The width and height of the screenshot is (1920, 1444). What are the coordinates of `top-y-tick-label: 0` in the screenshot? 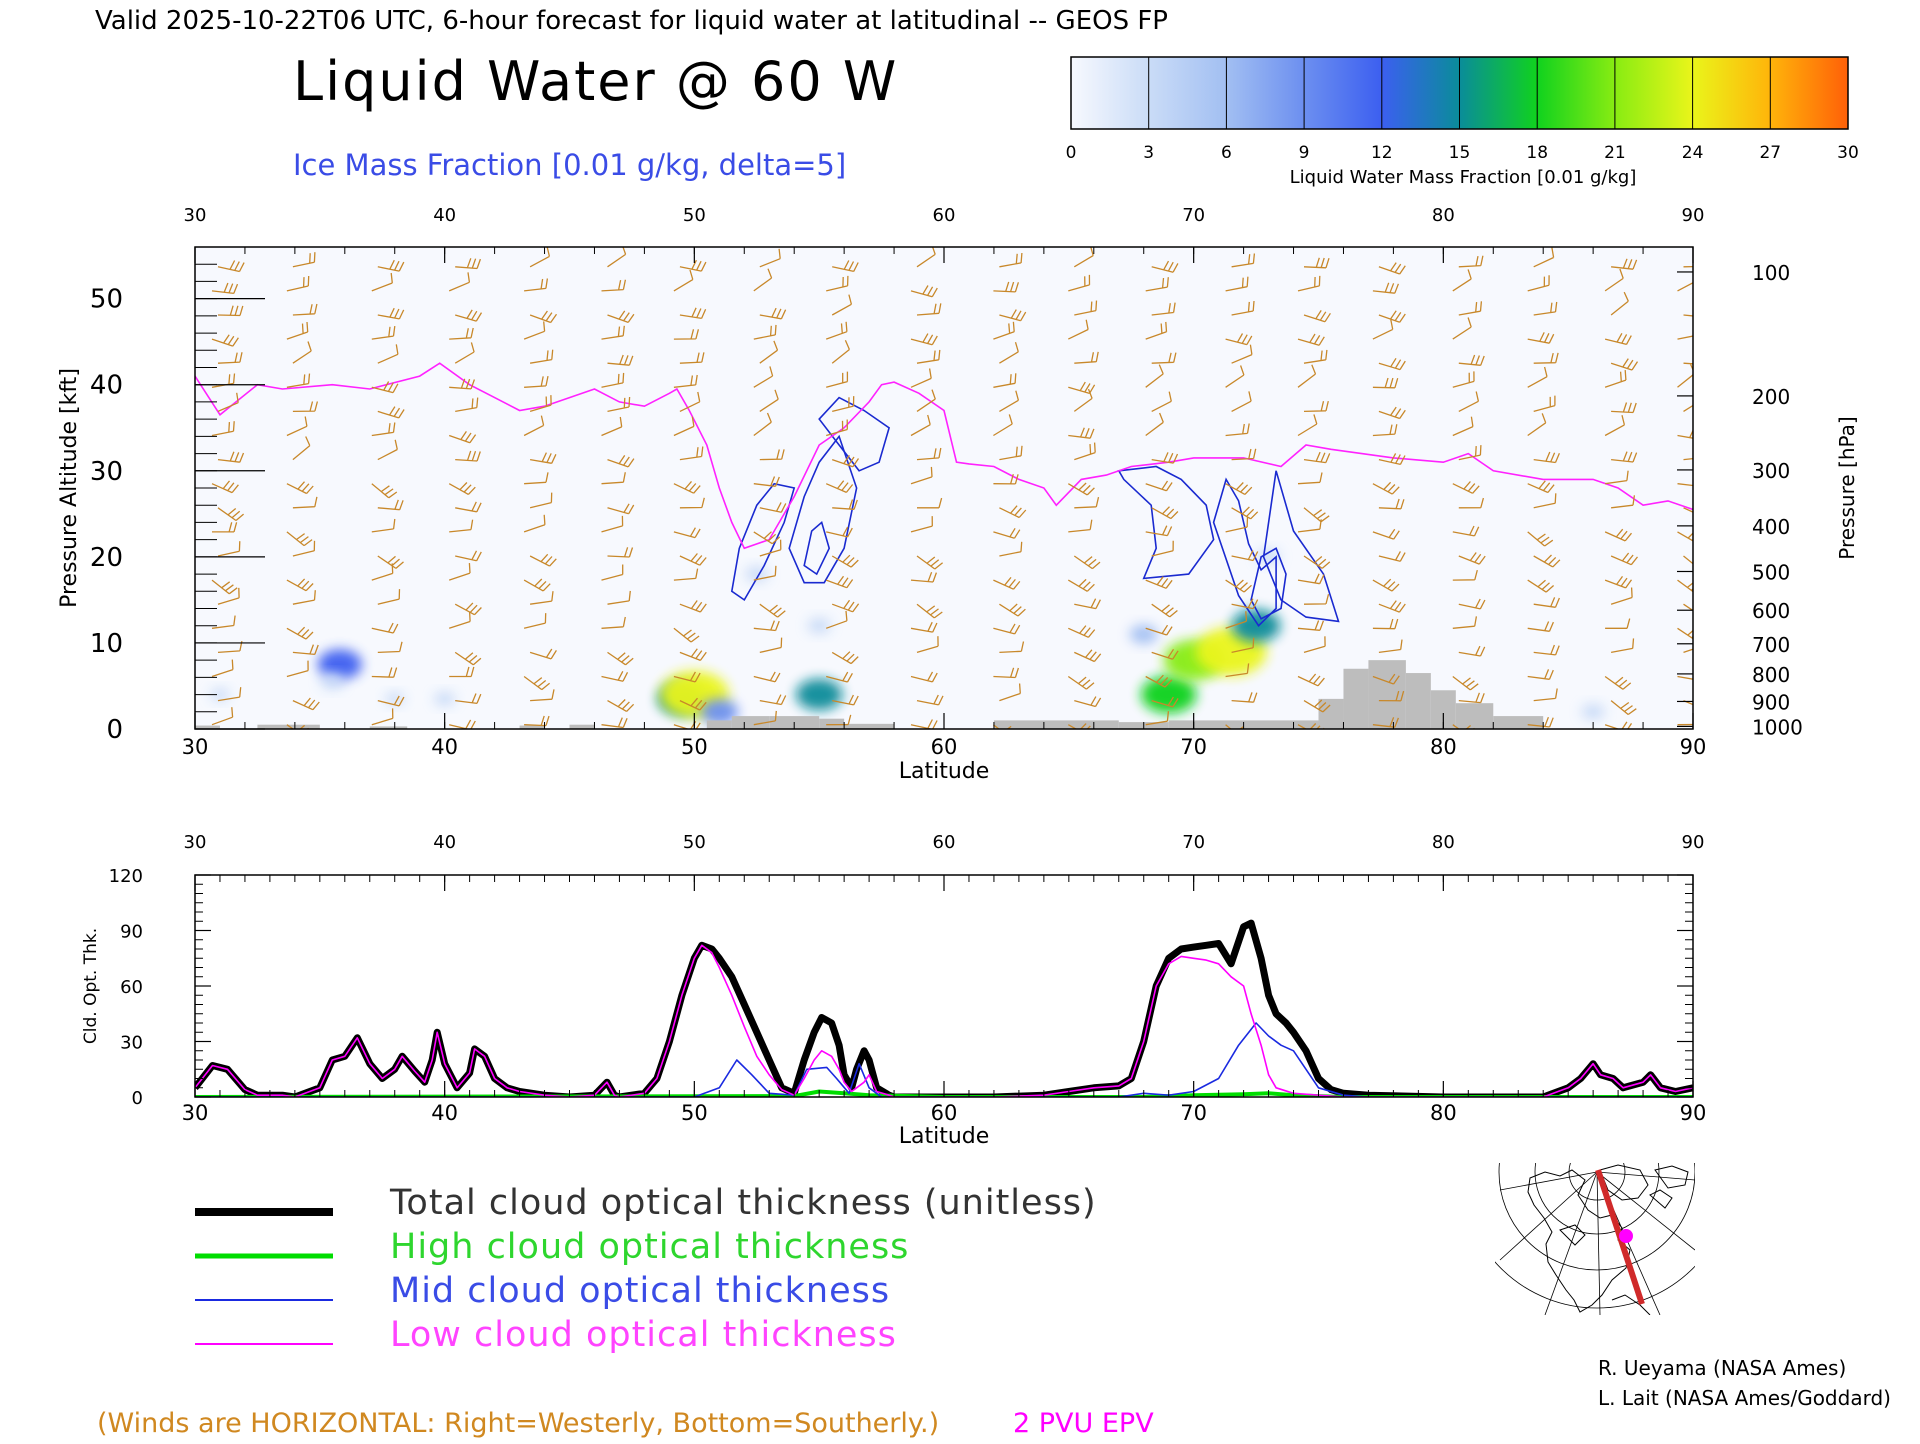 It's located at (114, 730).